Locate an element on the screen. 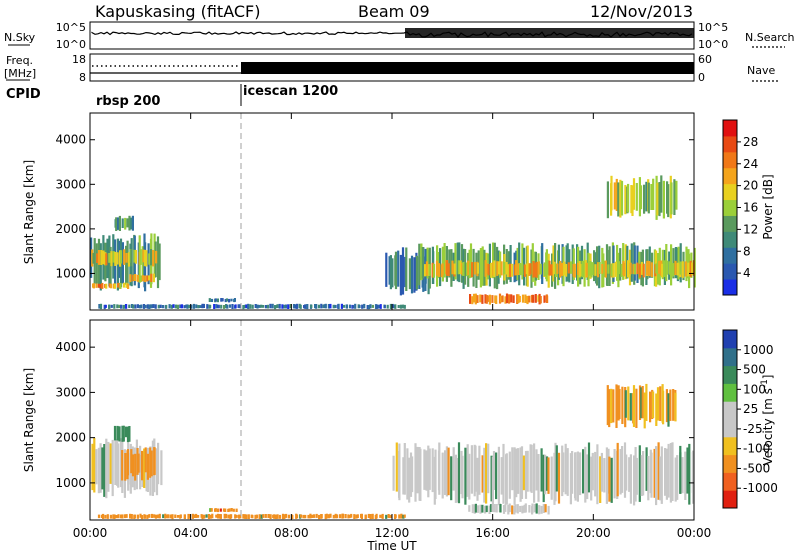  colorbar-tick-label: -500 is located at coordinates (756, 468).